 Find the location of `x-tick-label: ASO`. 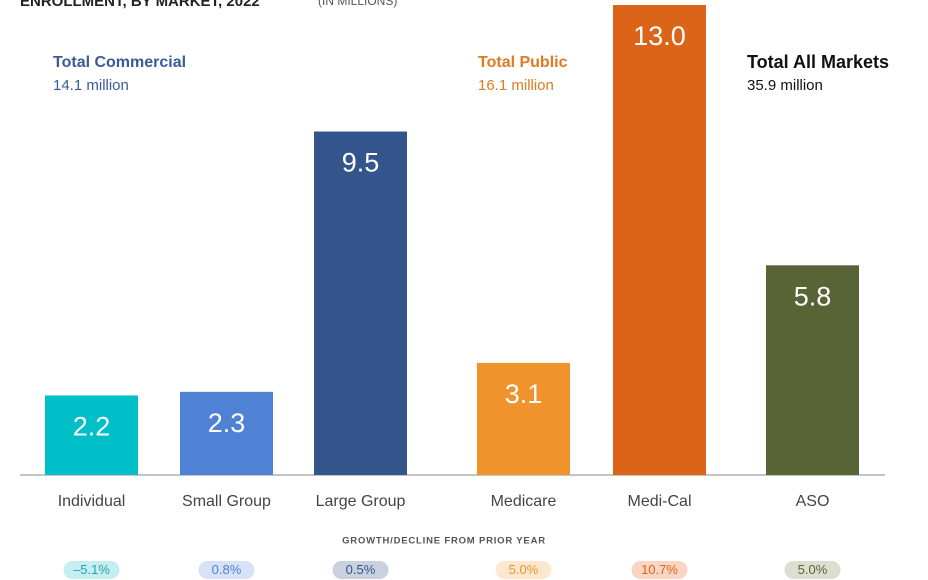

x-tick-label: ASO is located at coordinates (813, 501).